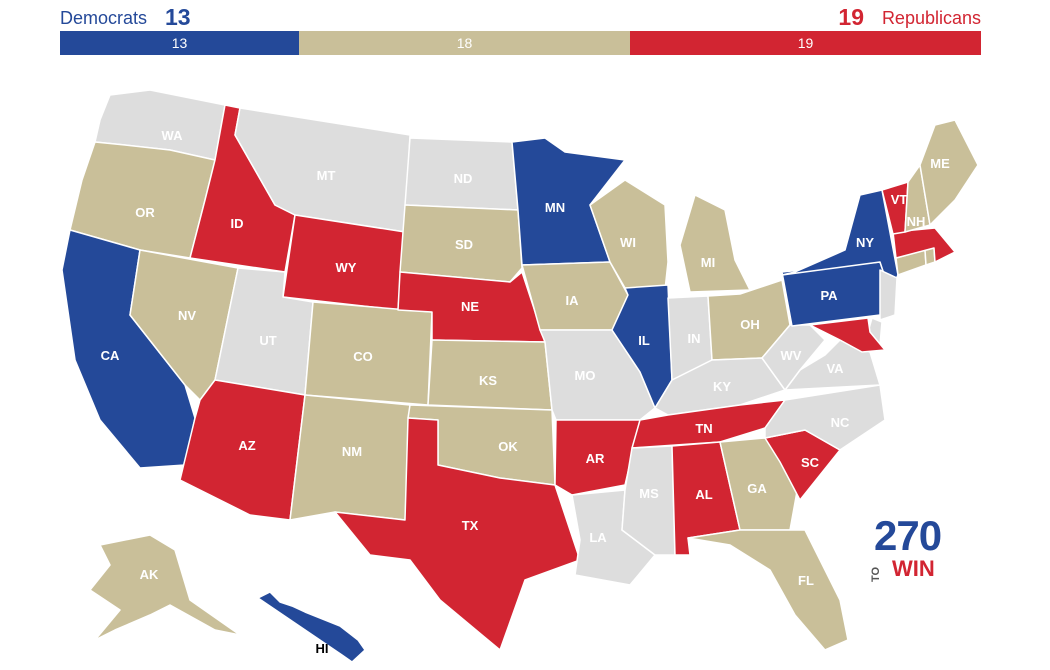  I want to click on state-label-MN: MN, so click(555, 207).